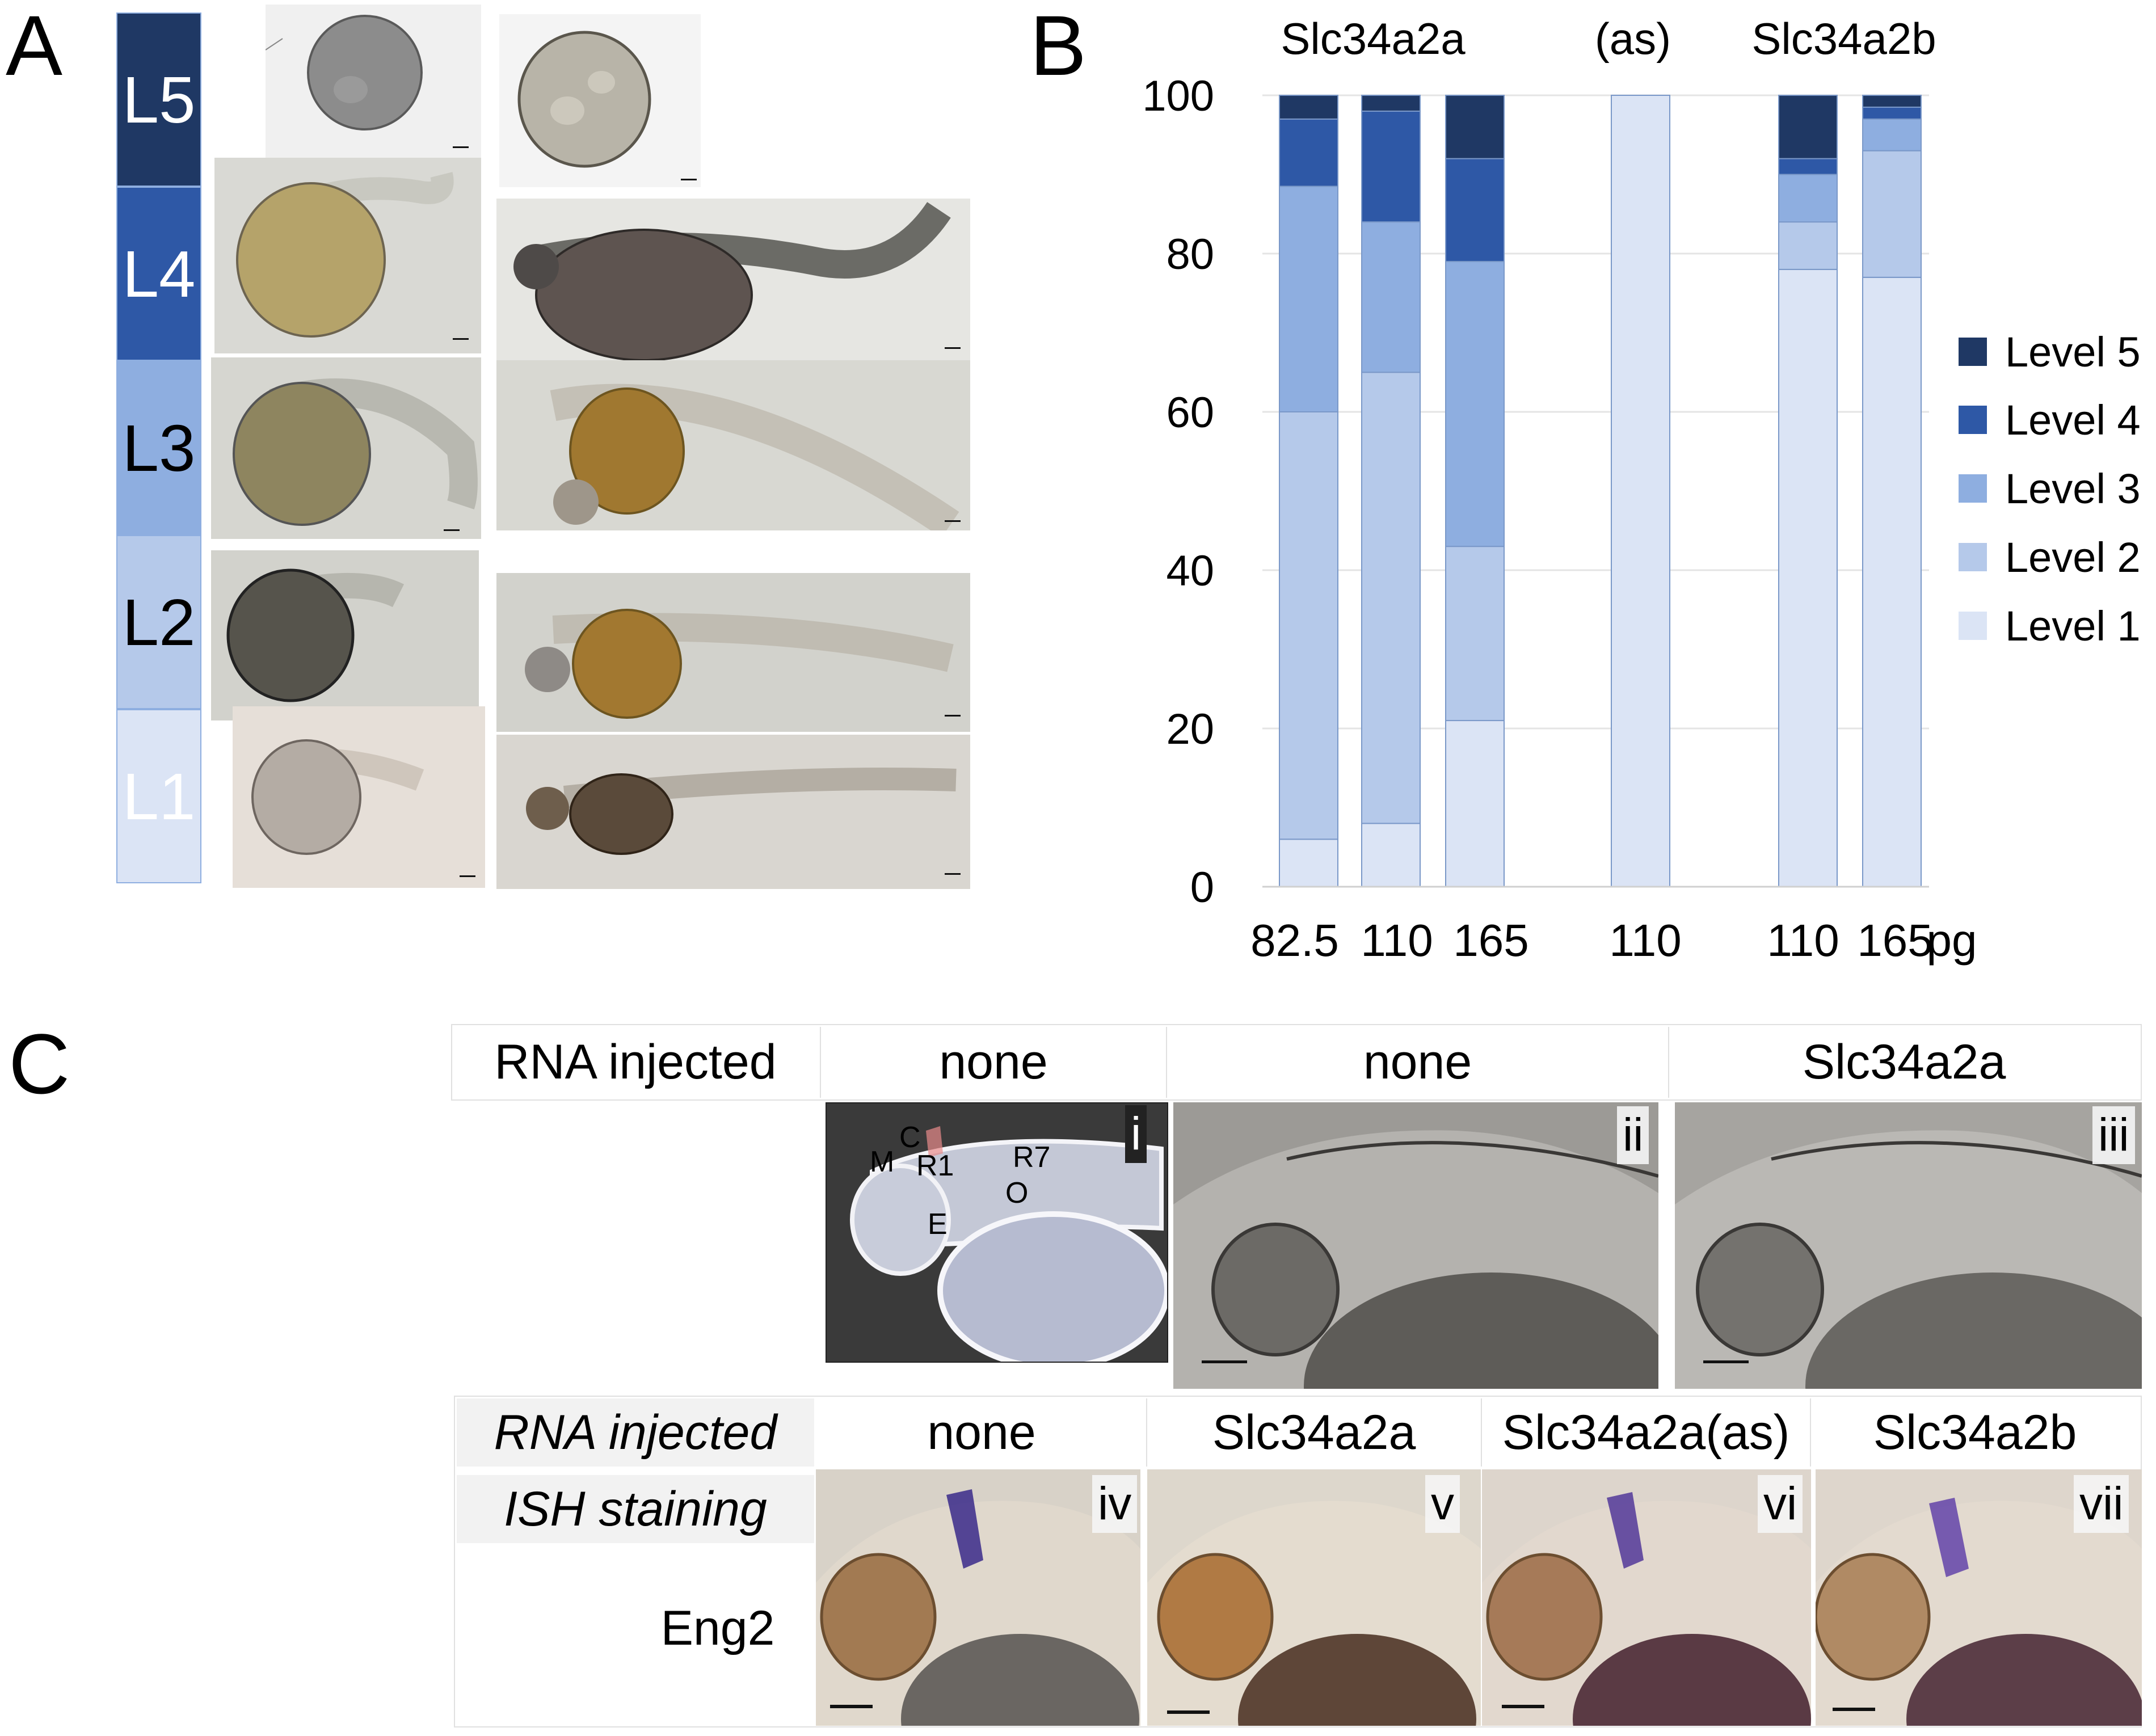  I want to click on bottom-col-header-iv: none, so click(982, 1432).